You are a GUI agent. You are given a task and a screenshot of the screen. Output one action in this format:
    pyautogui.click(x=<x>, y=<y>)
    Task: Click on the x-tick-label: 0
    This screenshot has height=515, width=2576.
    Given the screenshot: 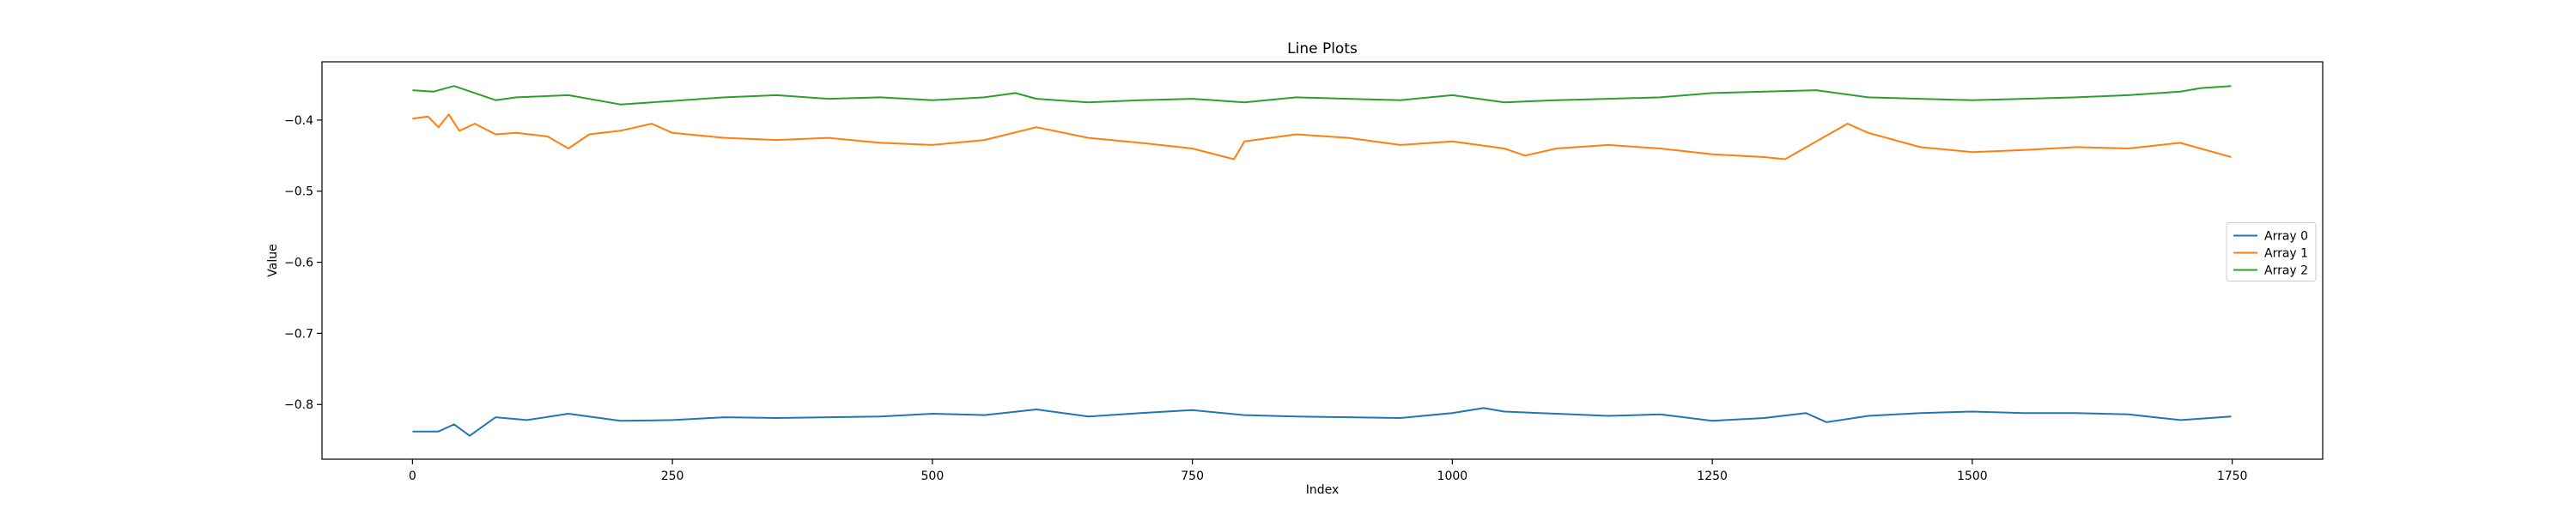 What is the action you would take?
    pyautogui.click(x=412, y=476)
    